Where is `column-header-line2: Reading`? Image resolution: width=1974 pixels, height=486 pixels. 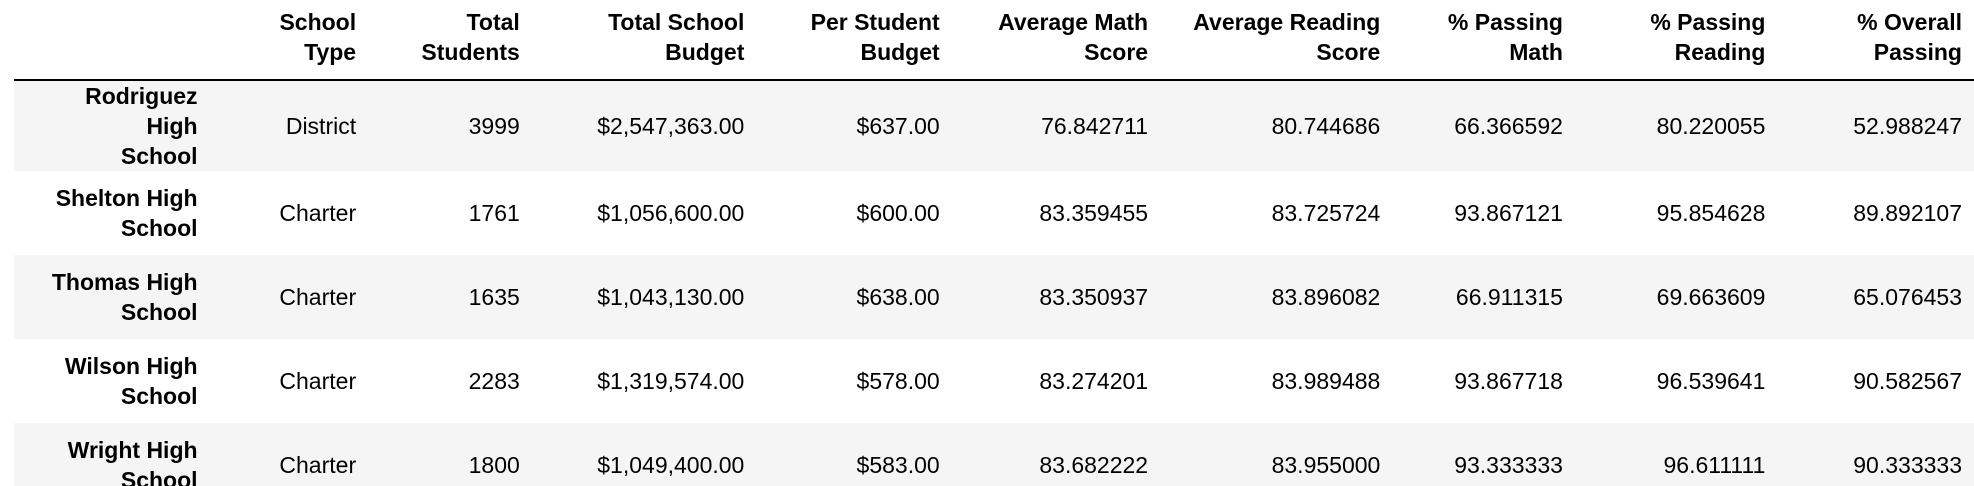
column-header-line2: Reading is located at coordinates (1720, 52).